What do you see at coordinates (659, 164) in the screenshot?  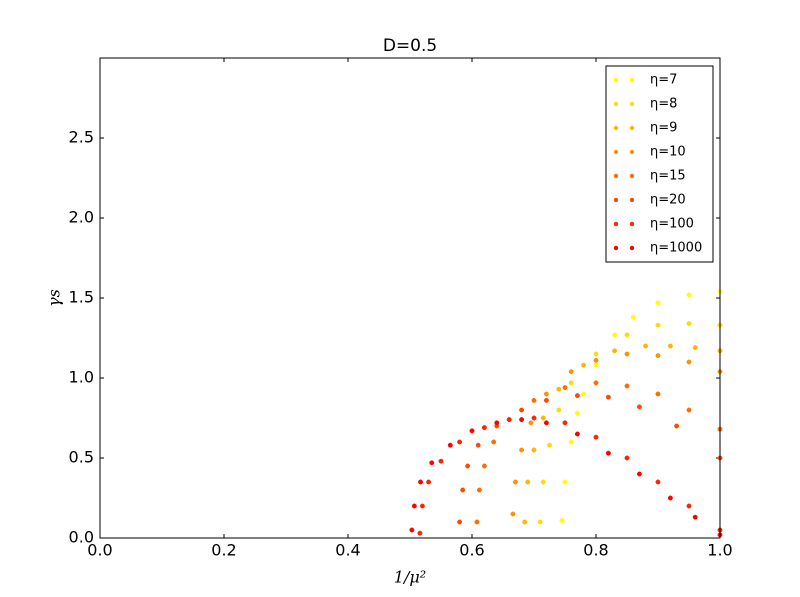 I see `legend-box` at bounding box center [659, 164].